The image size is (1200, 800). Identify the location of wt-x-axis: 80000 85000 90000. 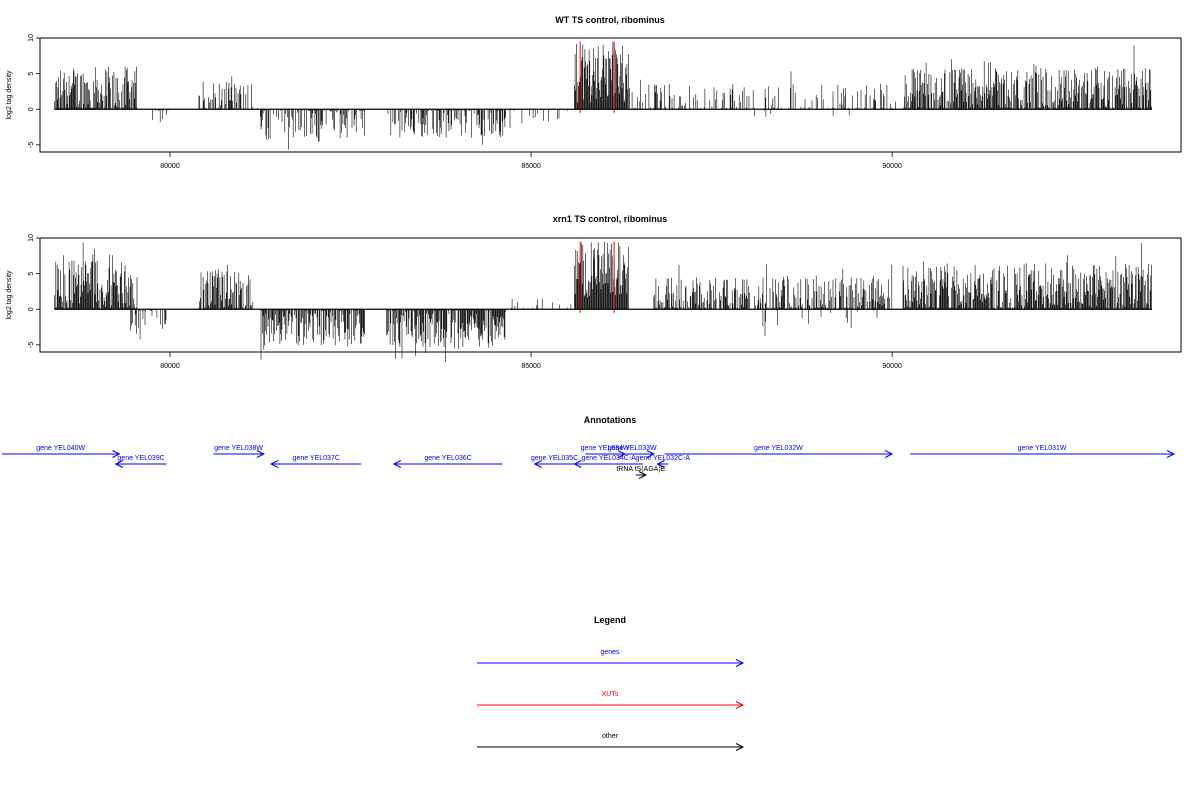
(531, 161).